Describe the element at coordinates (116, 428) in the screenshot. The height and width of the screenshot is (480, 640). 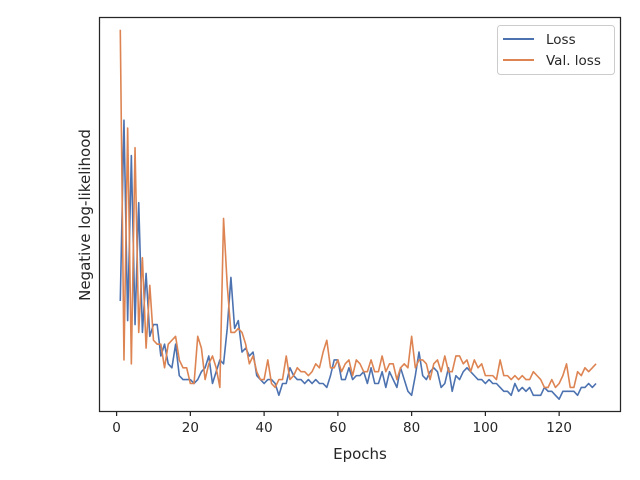
I see `x-tick-label: 0` at that location.